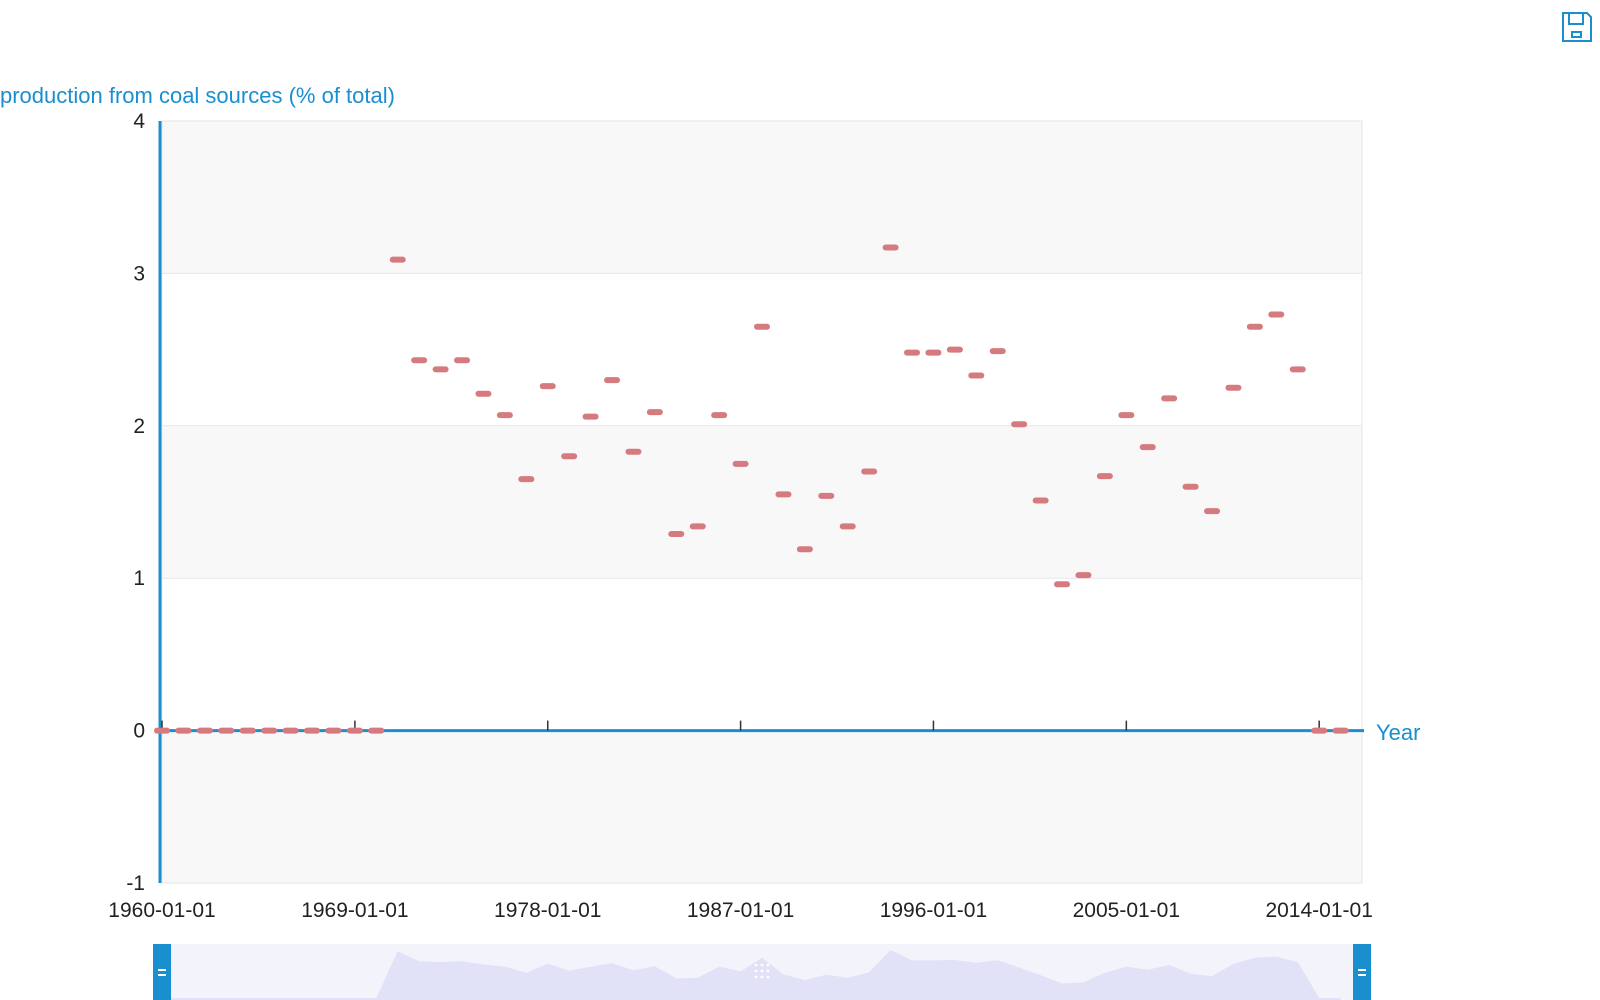  Describe the element at coordinates (1318, 910) in the screenshot. I see `x-tick-label: 2014-01-01` at that location.